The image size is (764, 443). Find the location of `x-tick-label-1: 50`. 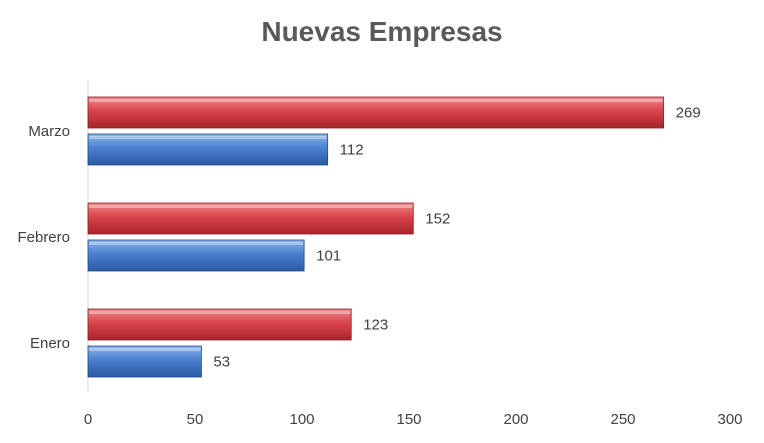

x-tick-label-1: 50 is located at coordinates (195, 419).